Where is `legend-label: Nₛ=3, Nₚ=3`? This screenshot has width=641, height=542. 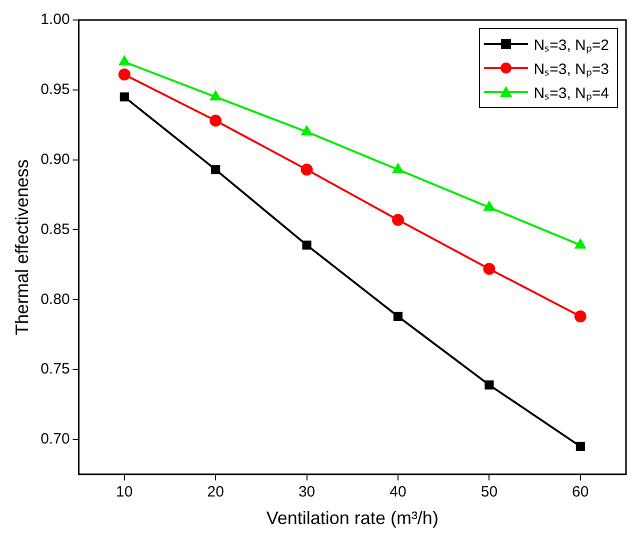
legend-label: Nₛ=3, Nₚ=3 is located at coordinates (571, 69).